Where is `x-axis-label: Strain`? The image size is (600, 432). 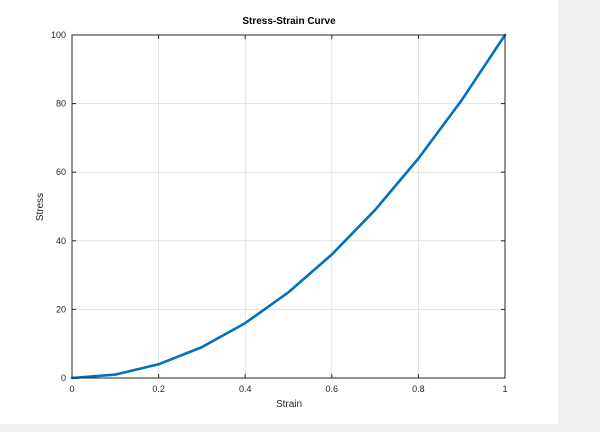
x-axis-label: Strain is located at coordinates (289, 404).